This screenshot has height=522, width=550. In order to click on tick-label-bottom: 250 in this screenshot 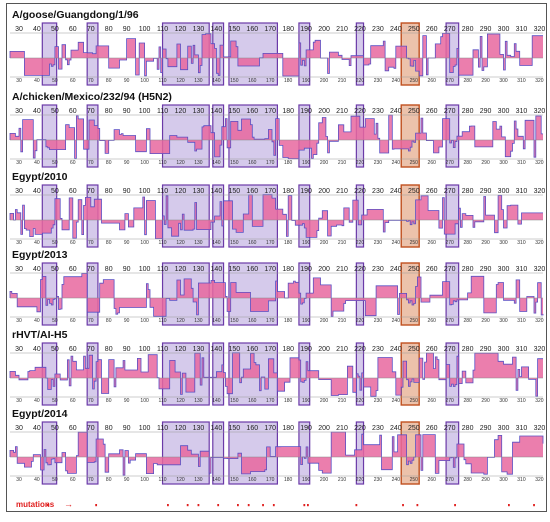, I will do `click(414, 401)`.